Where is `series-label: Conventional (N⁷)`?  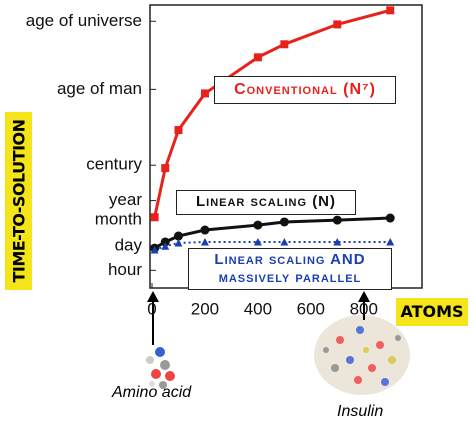 series-label: Conventional (N⁷) is located at coordinates (305, 90).